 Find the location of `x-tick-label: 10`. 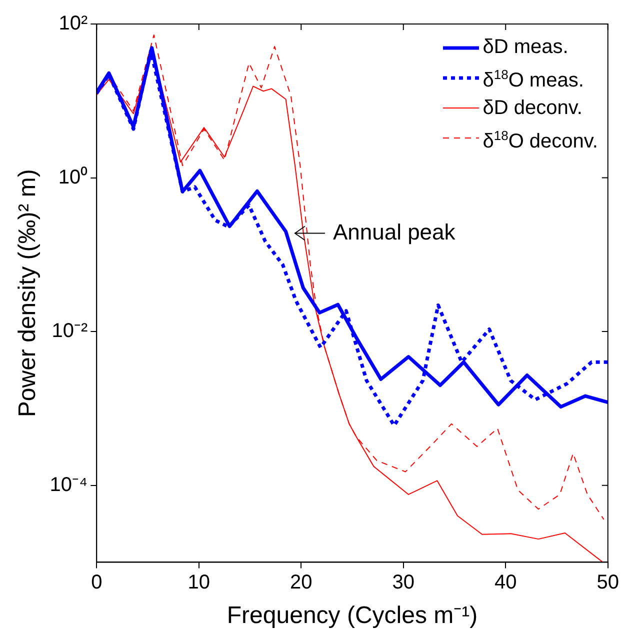

x-tick-label: 10 is located at coordinates (199, 583).